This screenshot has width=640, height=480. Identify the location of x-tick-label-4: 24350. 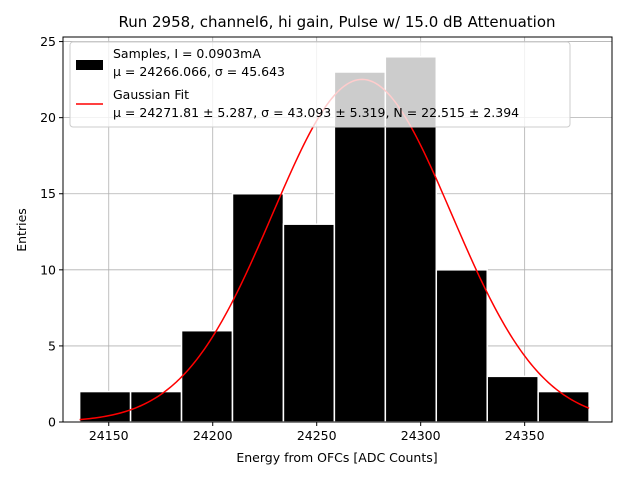
(525, 435).